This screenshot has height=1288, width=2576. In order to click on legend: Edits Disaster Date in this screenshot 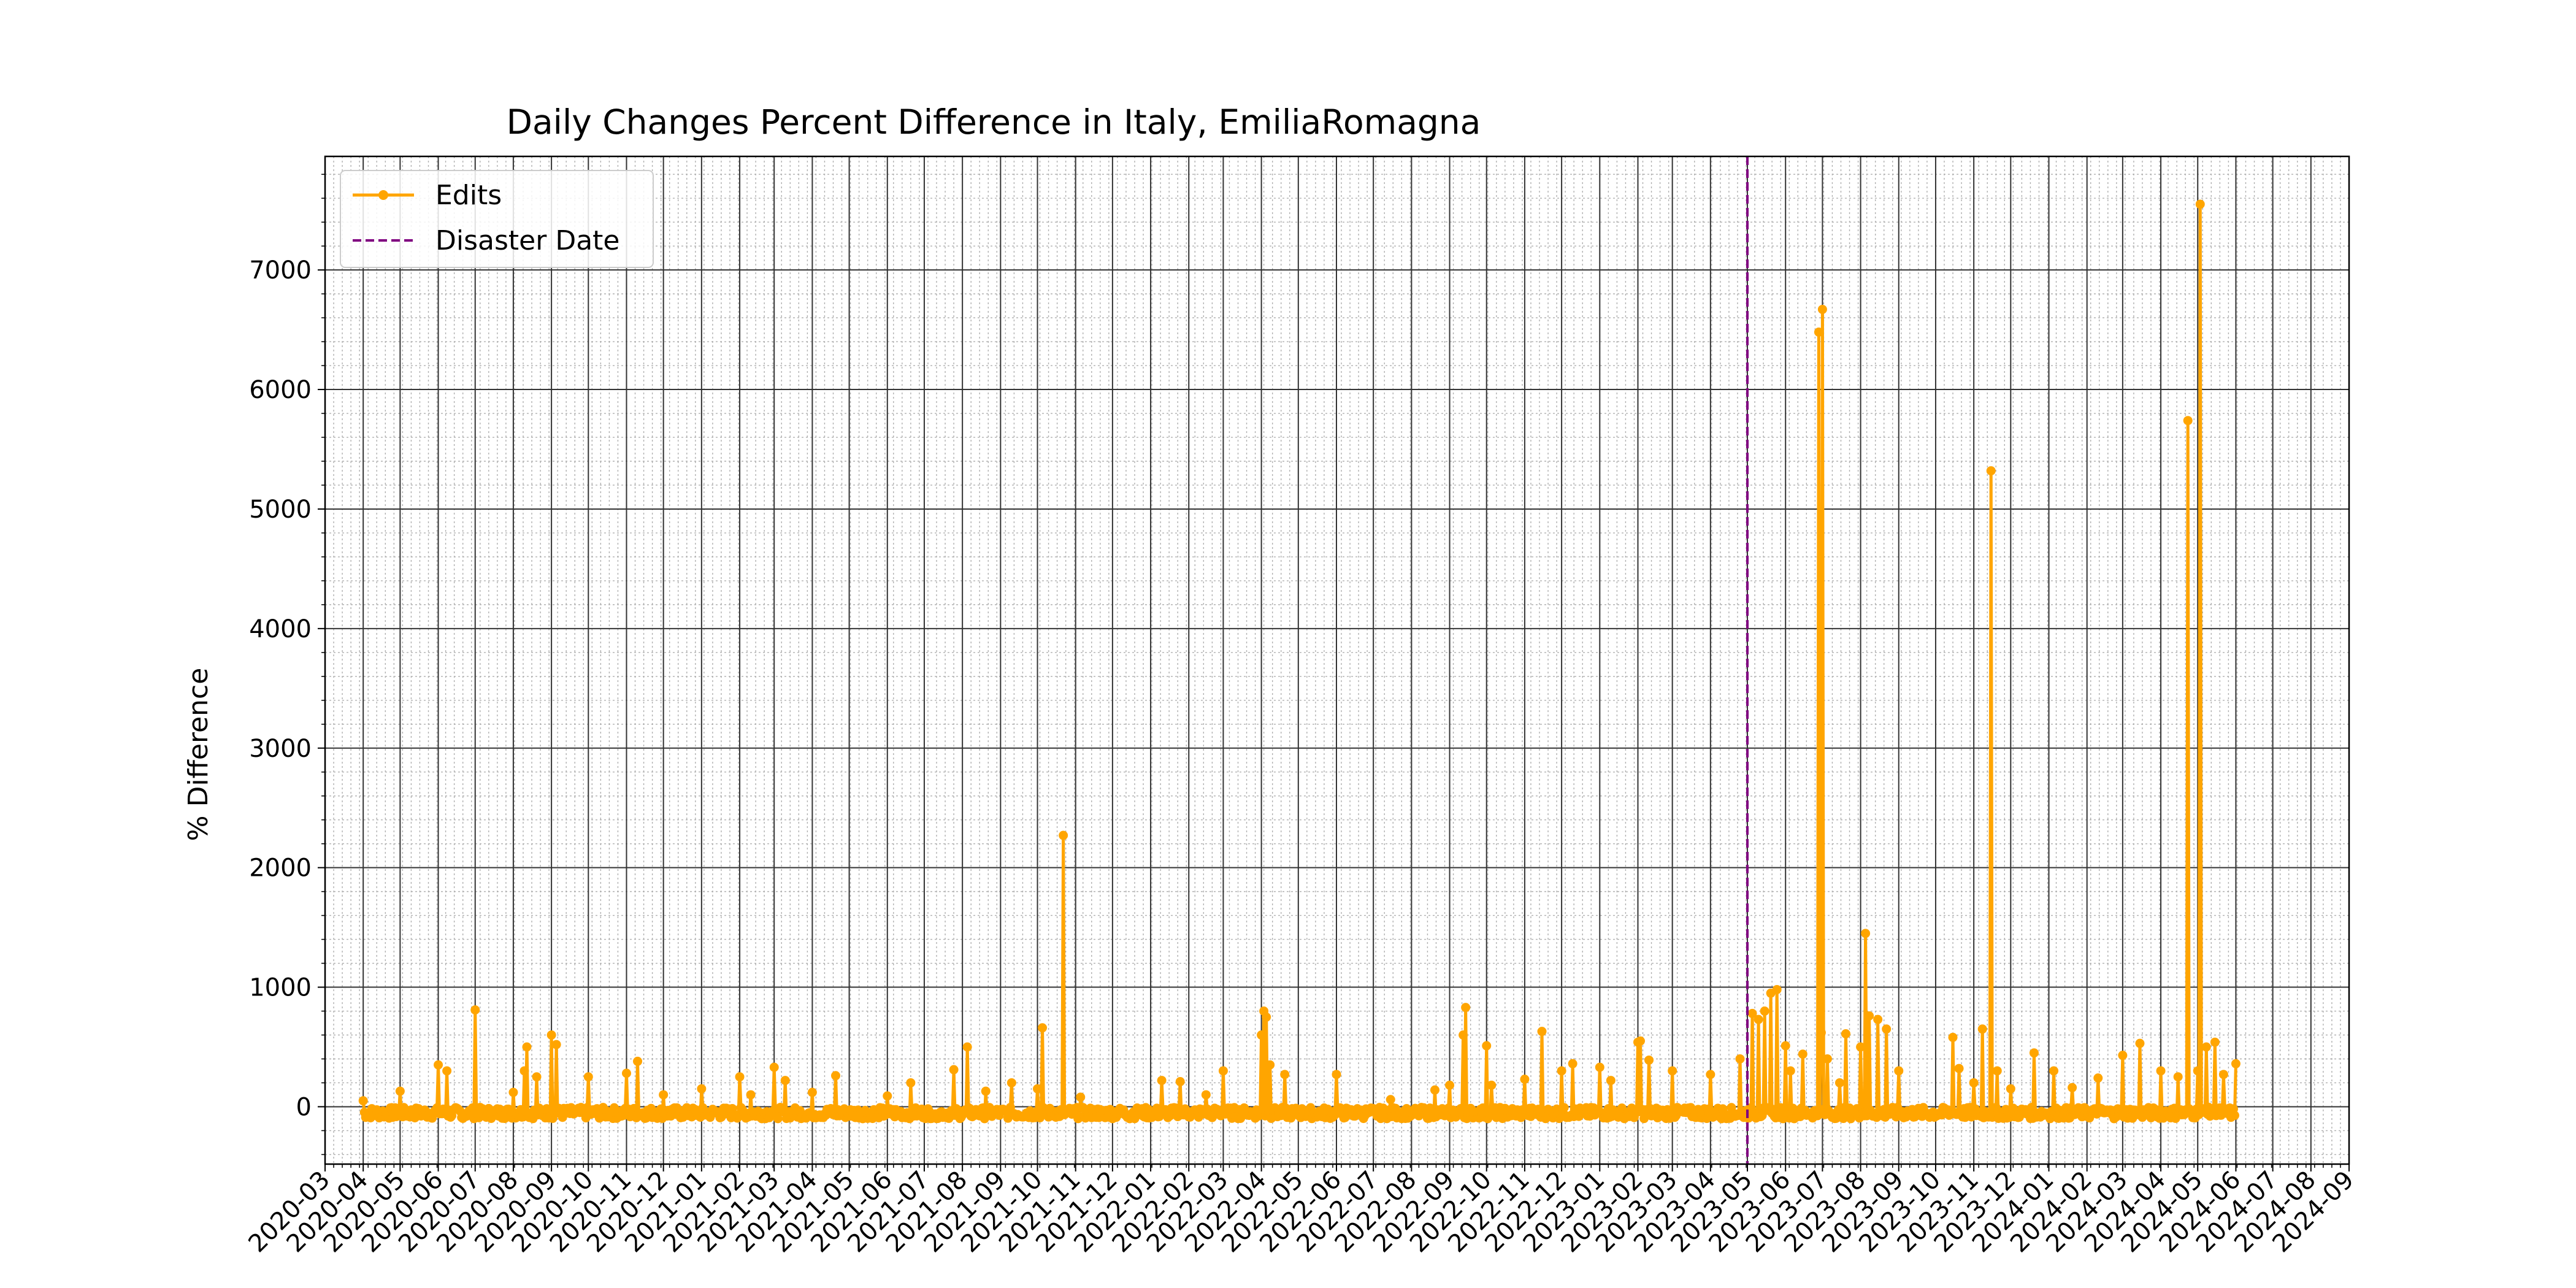, I will do `click(497, 219)`.